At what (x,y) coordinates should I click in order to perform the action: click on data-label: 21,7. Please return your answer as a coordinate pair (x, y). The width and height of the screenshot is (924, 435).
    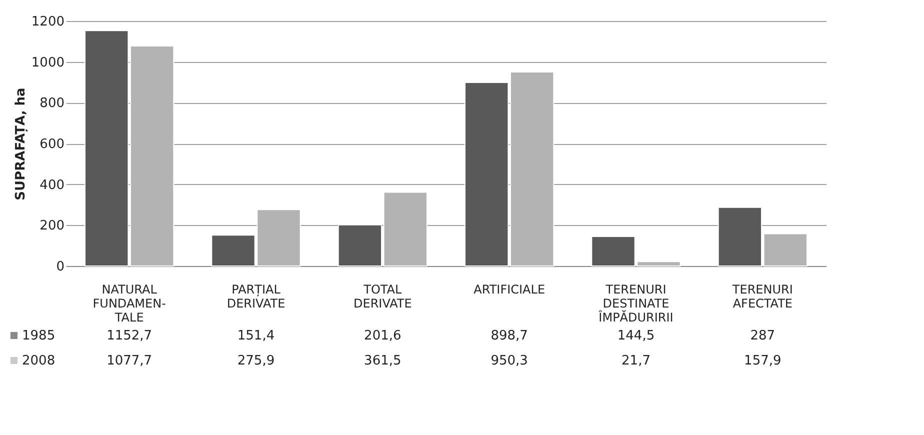
    Looking at the image, I should click on (636, 361).